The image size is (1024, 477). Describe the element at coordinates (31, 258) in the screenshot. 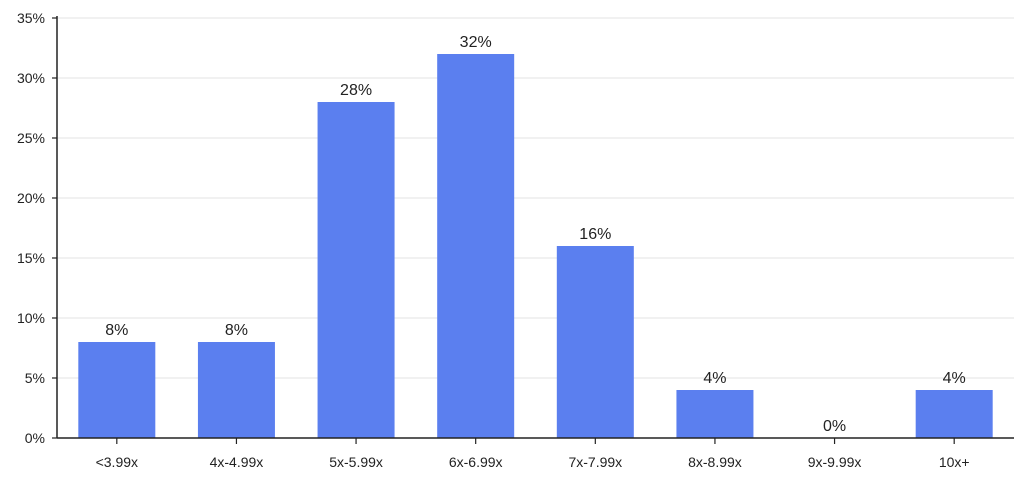

I see `y-tick-label: 15%` at that location.